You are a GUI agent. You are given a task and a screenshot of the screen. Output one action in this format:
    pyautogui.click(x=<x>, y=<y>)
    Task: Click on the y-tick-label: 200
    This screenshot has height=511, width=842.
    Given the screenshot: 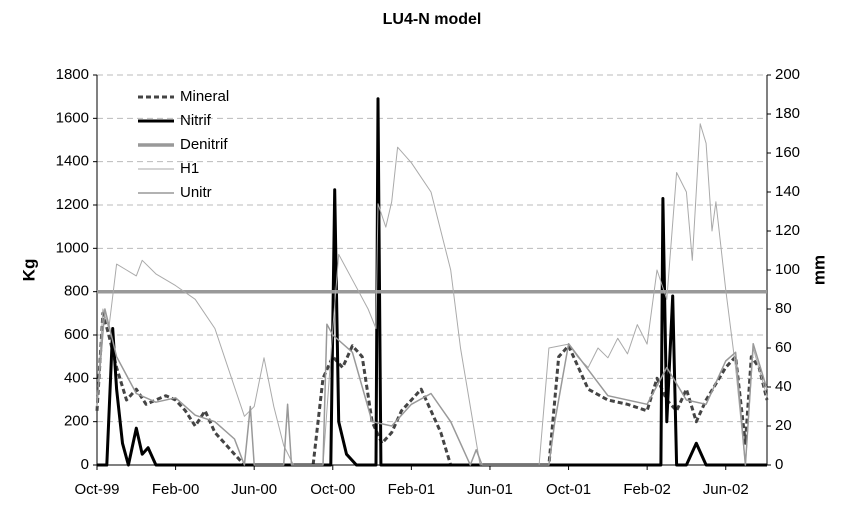 What is the action you would take?
    pyautogui.click(x=76, y=421)
    